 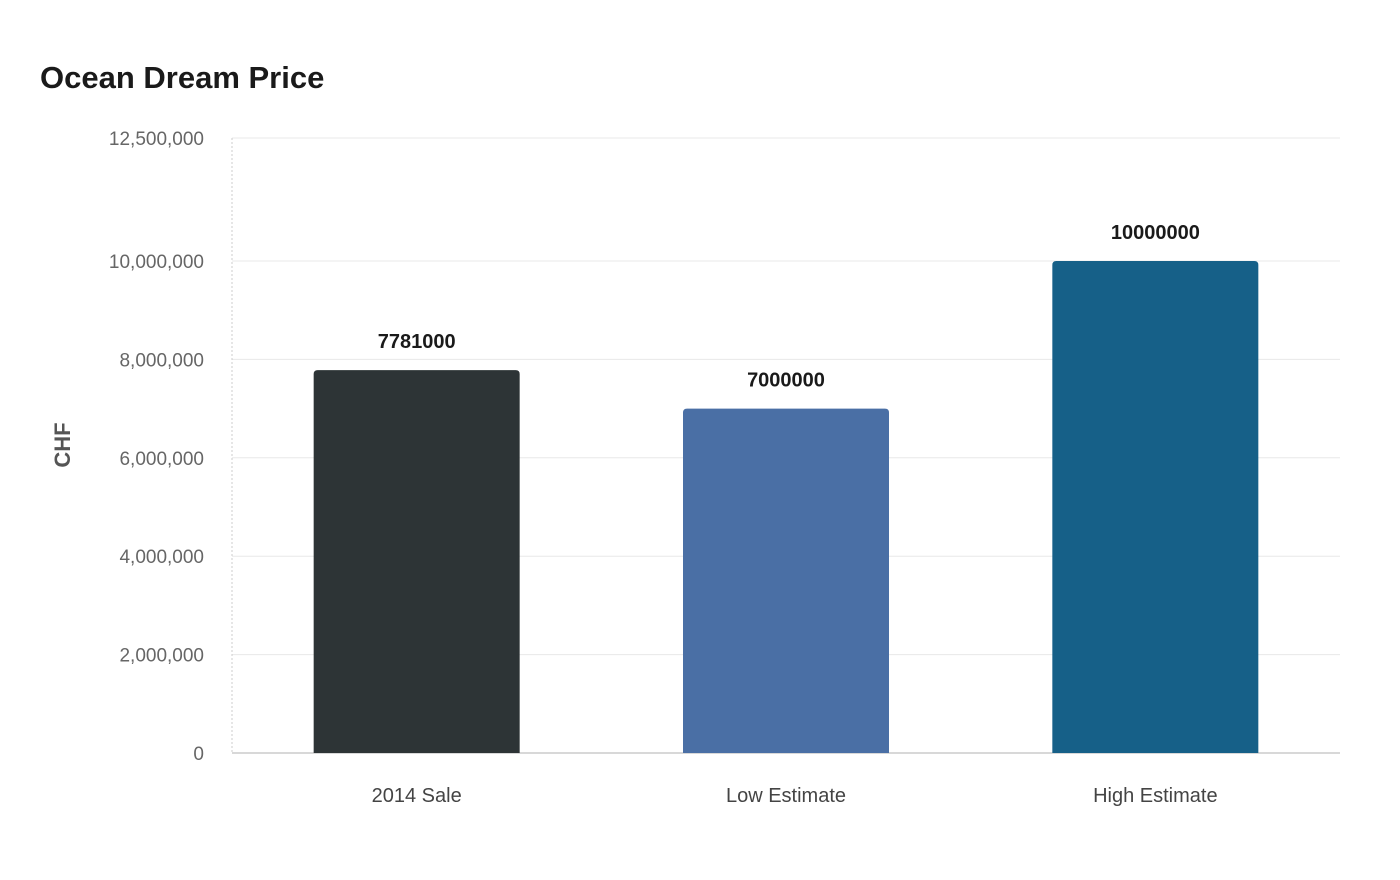 I want to click on y-tick-label: 4,000,000, so click(x=161, y=557).